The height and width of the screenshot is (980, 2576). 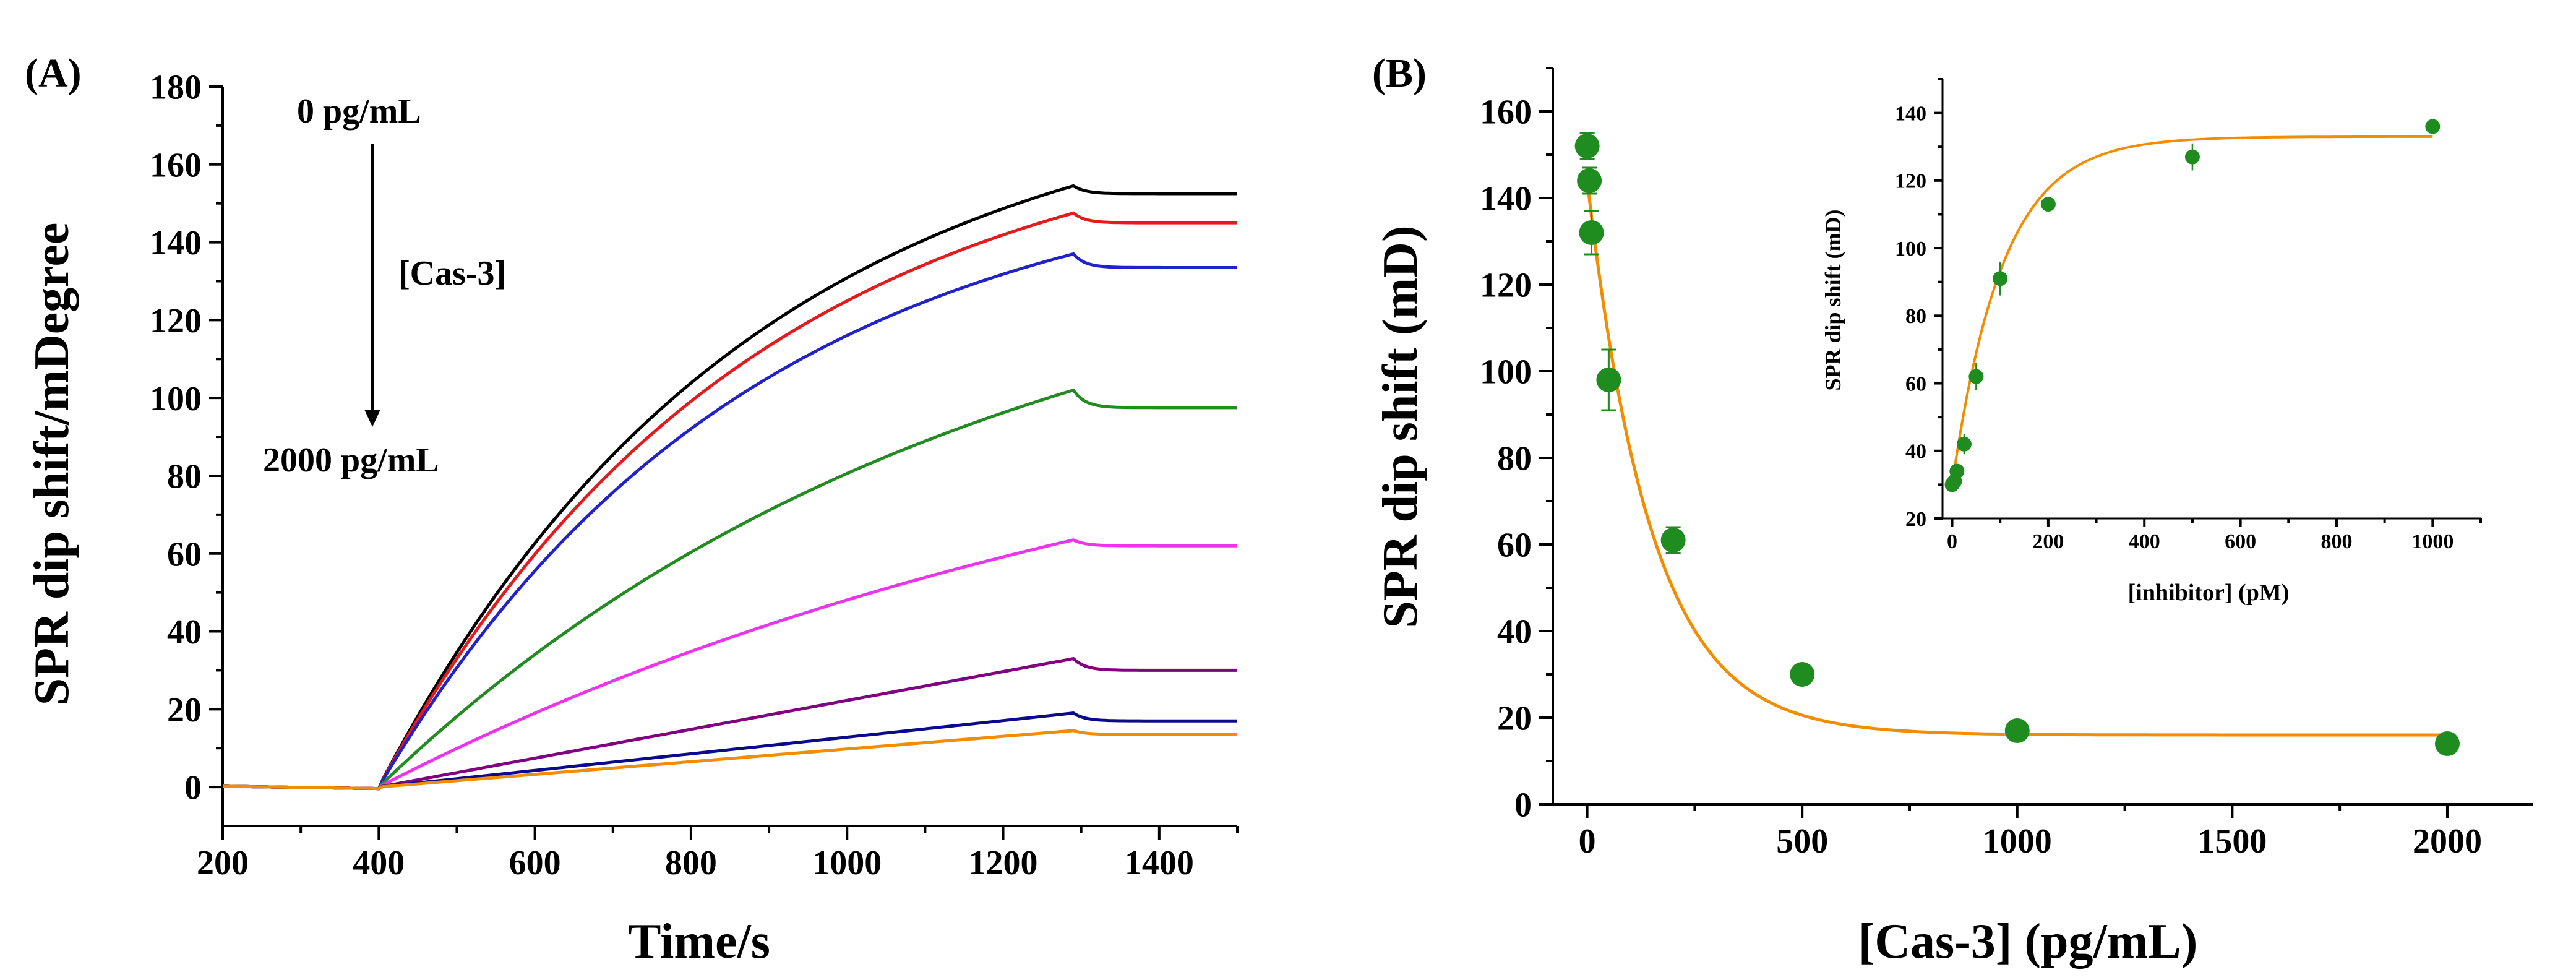 What do you see at coordinates (699, 942) in the screenshot?
I see `panel-a-x-label: Time/s` at bounding box center [699, 942].